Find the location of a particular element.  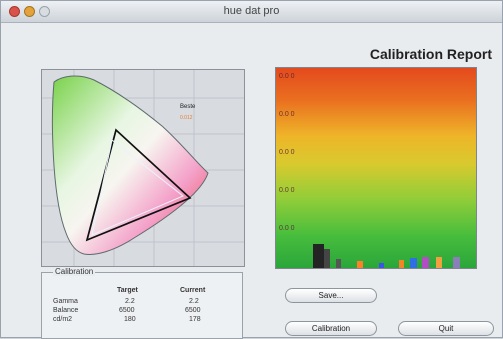

report-title: Calibration Report is located at coordinates (430, 54).